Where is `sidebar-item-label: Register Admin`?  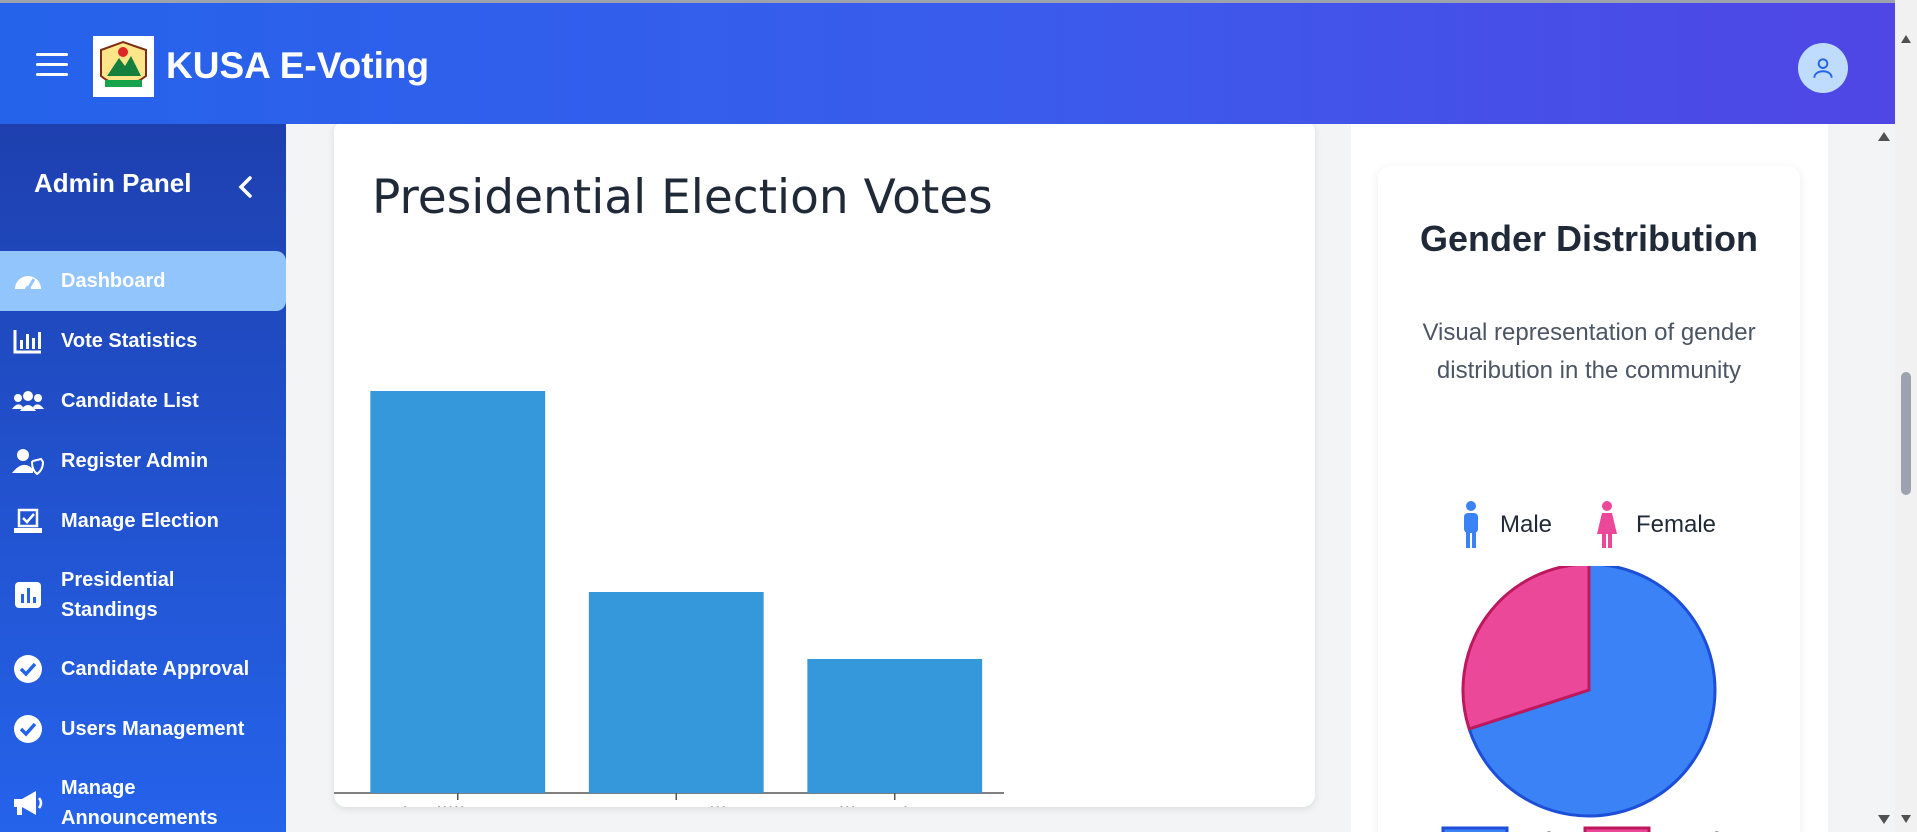 sidebar-item-label: Register Admin is located at coordinates (134, 461).